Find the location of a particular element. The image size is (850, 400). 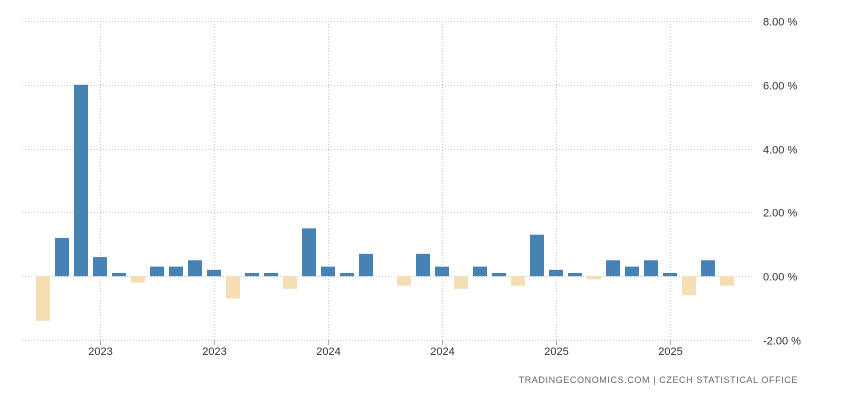

y-tick-label: 4.00 % is located at coordinates (780, 151).